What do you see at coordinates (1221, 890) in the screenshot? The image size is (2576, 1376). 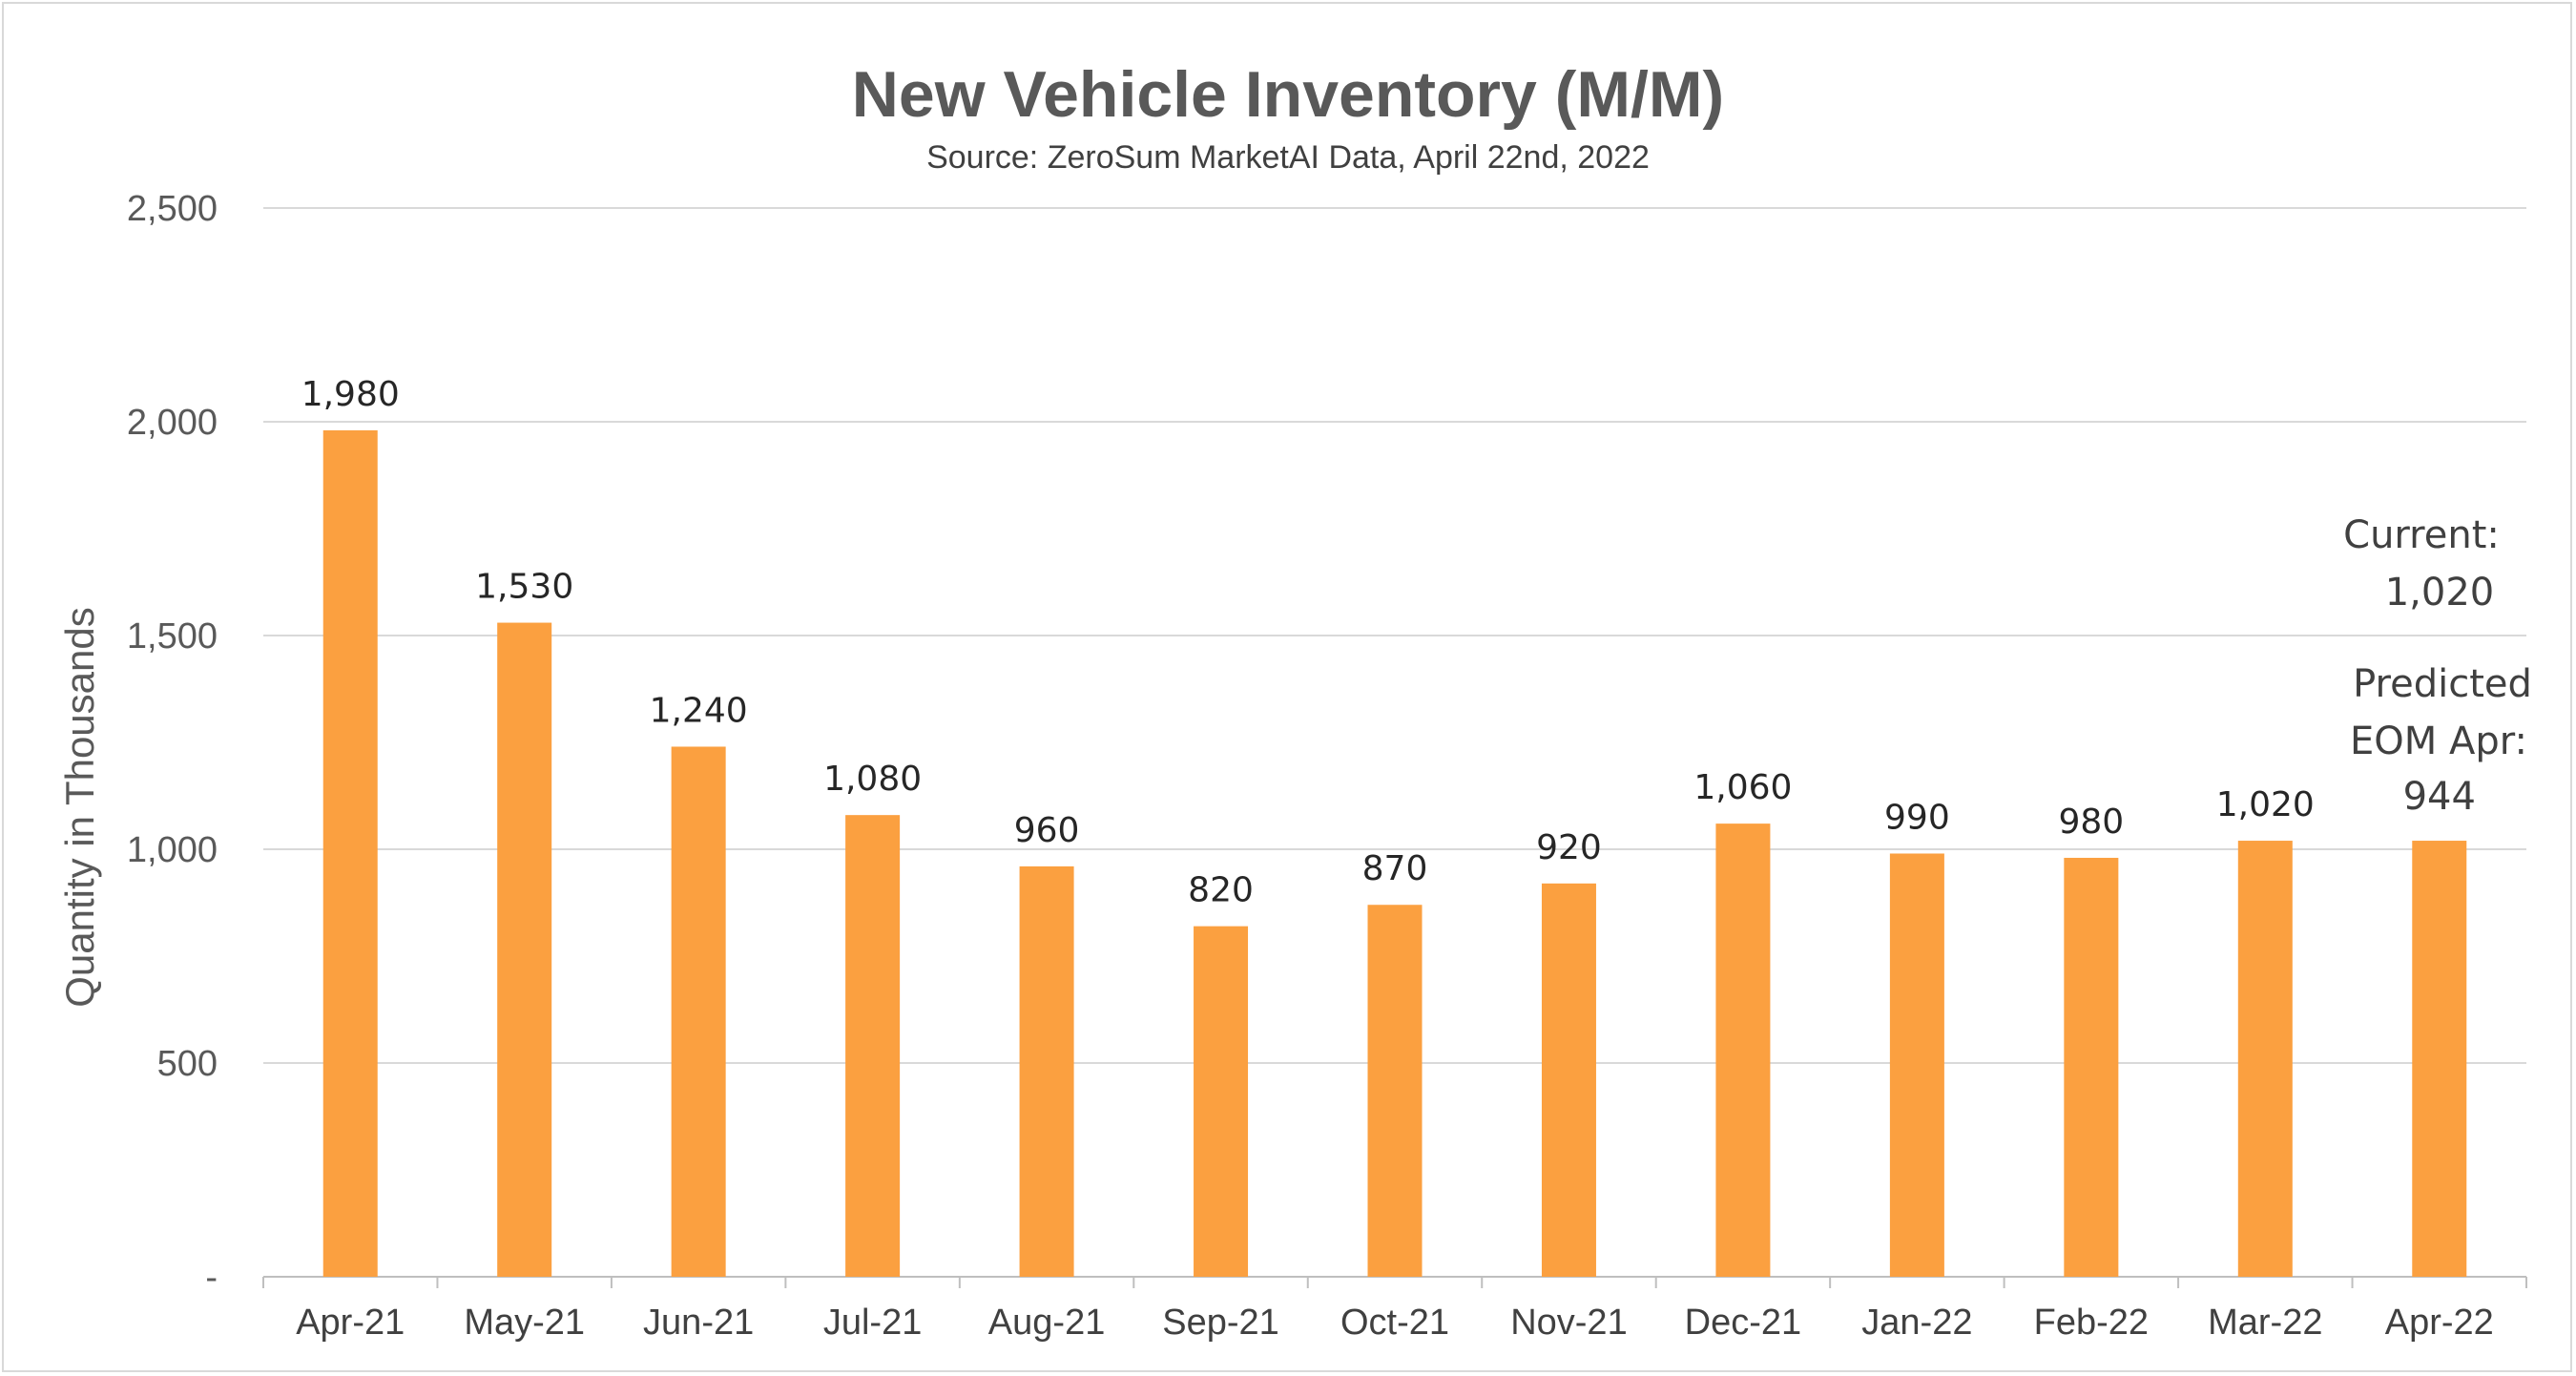 I see `data-label: 820` at bounding box center [1221, 890].